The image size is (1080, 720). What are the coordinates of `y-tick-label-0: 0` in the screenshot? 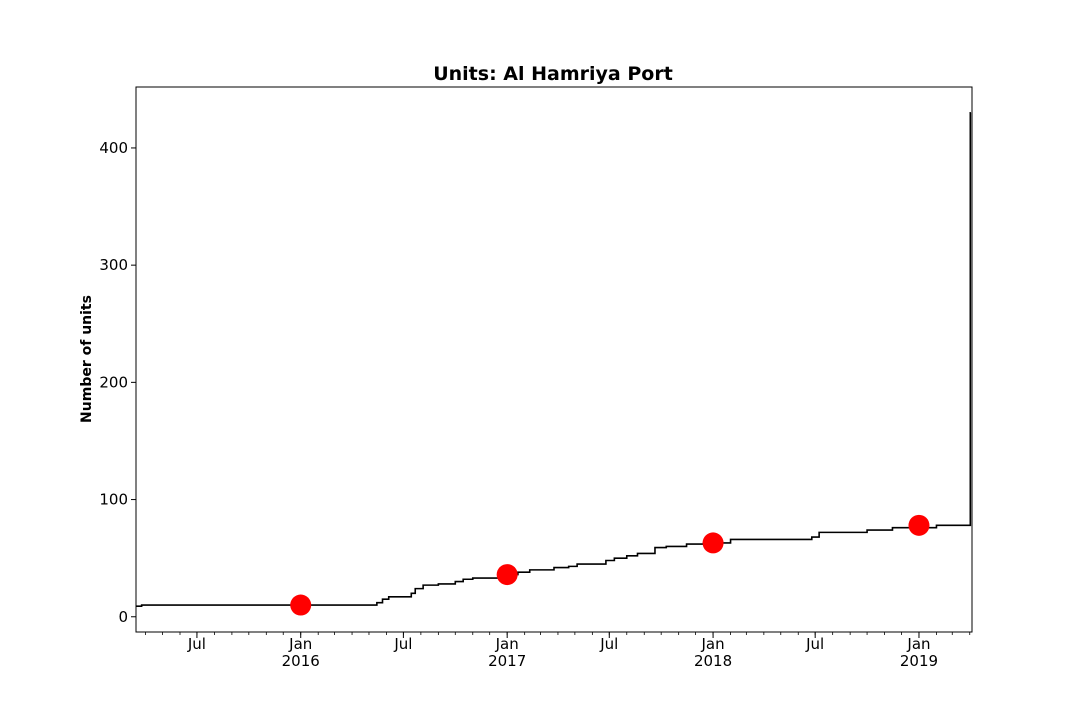 It's located at (123, 617).